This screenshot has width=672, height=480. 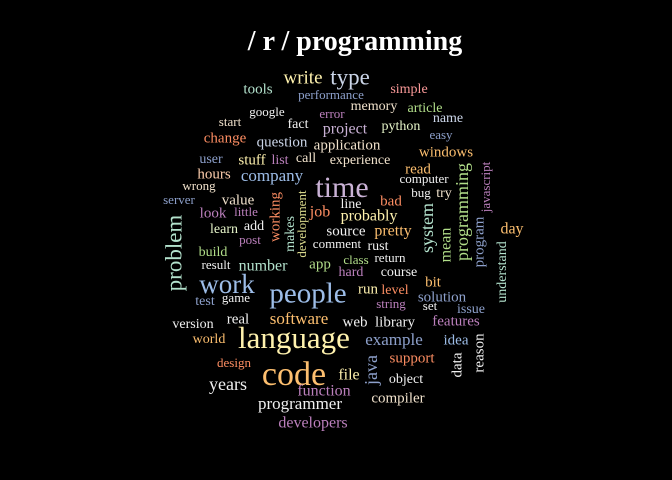 What do you see at coordinates (332, 113) in the screenshot?
I see `word-error: error` at bounding box center [332, 113].